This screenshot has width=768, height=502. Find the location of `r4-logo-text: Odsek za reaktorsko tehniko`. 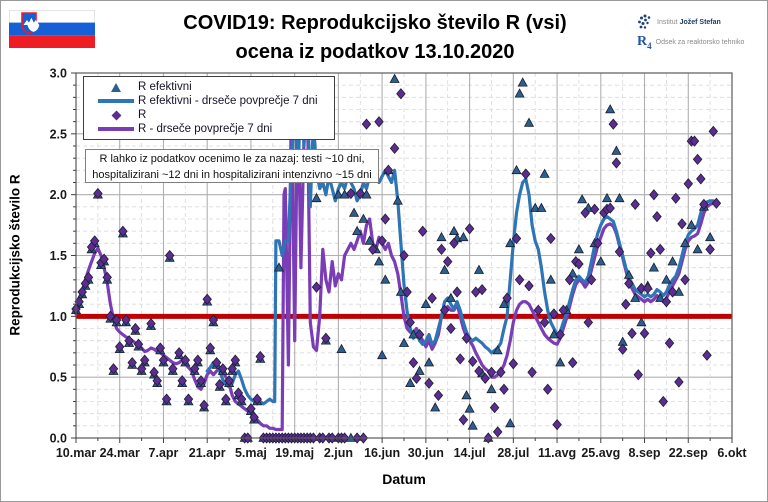

r4-logo-text: Odsek za reaktorsko tehniko is located at coordinates (700, 43).